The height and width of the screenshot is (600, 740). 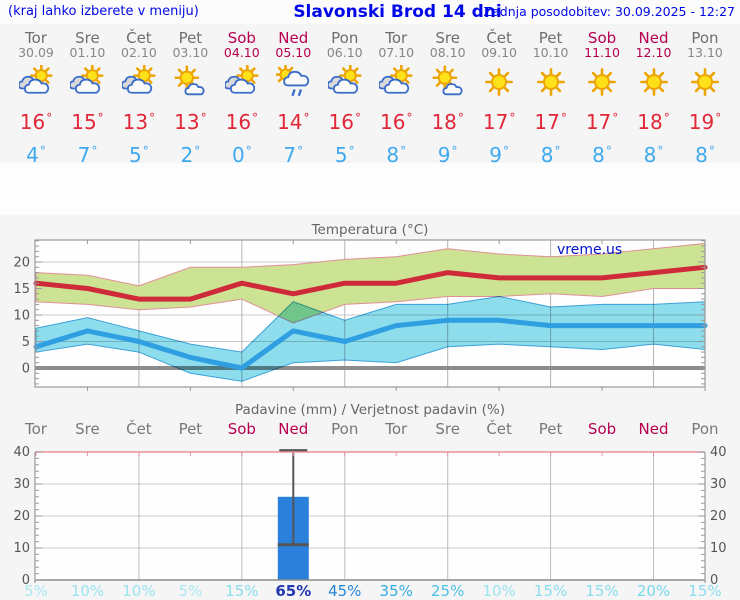 I want to click on day-date: 07.10, so click(x=396, y=52).